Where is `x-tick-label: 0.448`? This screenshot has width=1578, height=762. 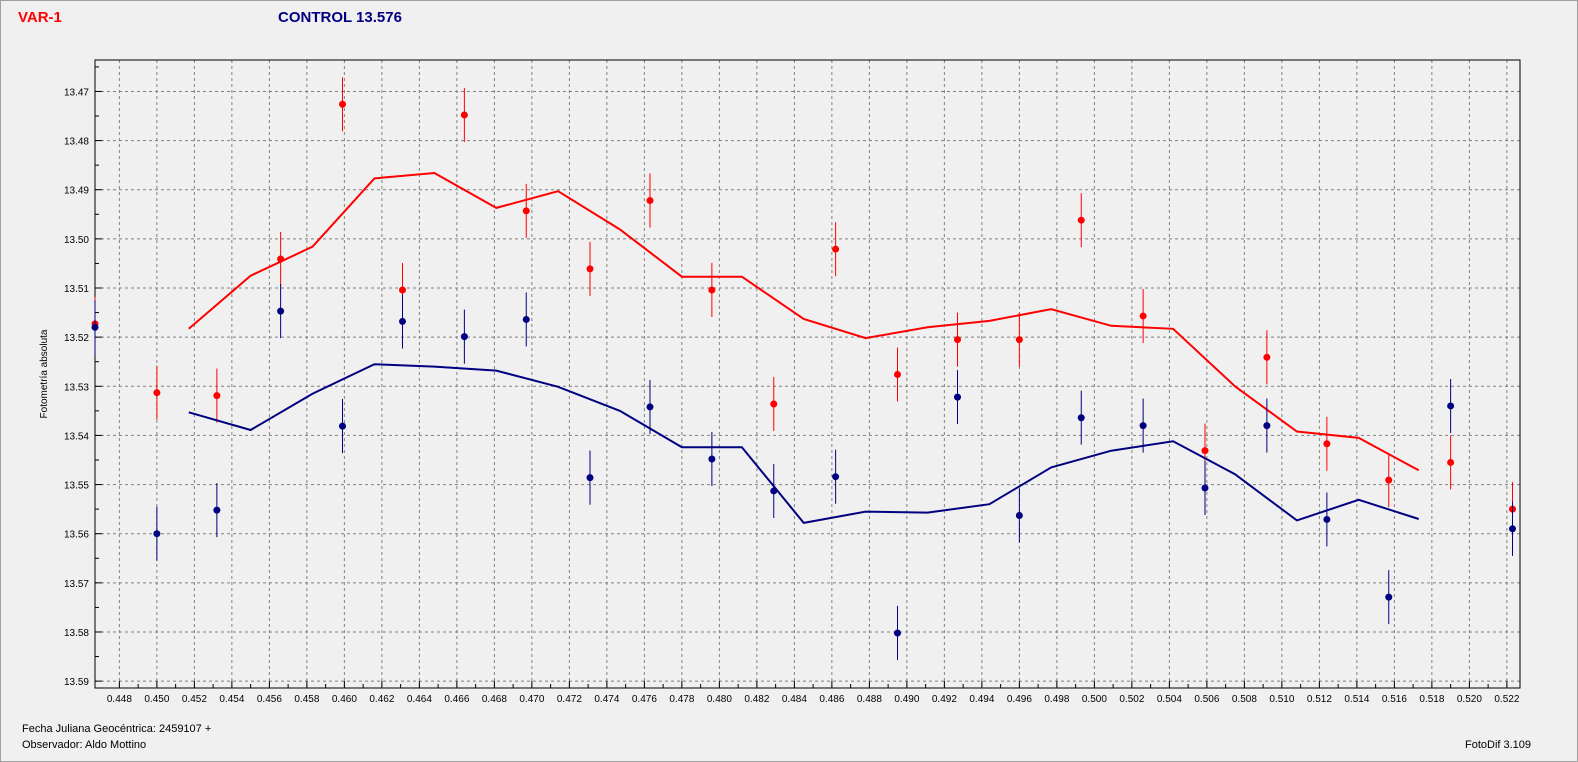 x-tick-label: 0.448 is located at coordinates (119, 699).